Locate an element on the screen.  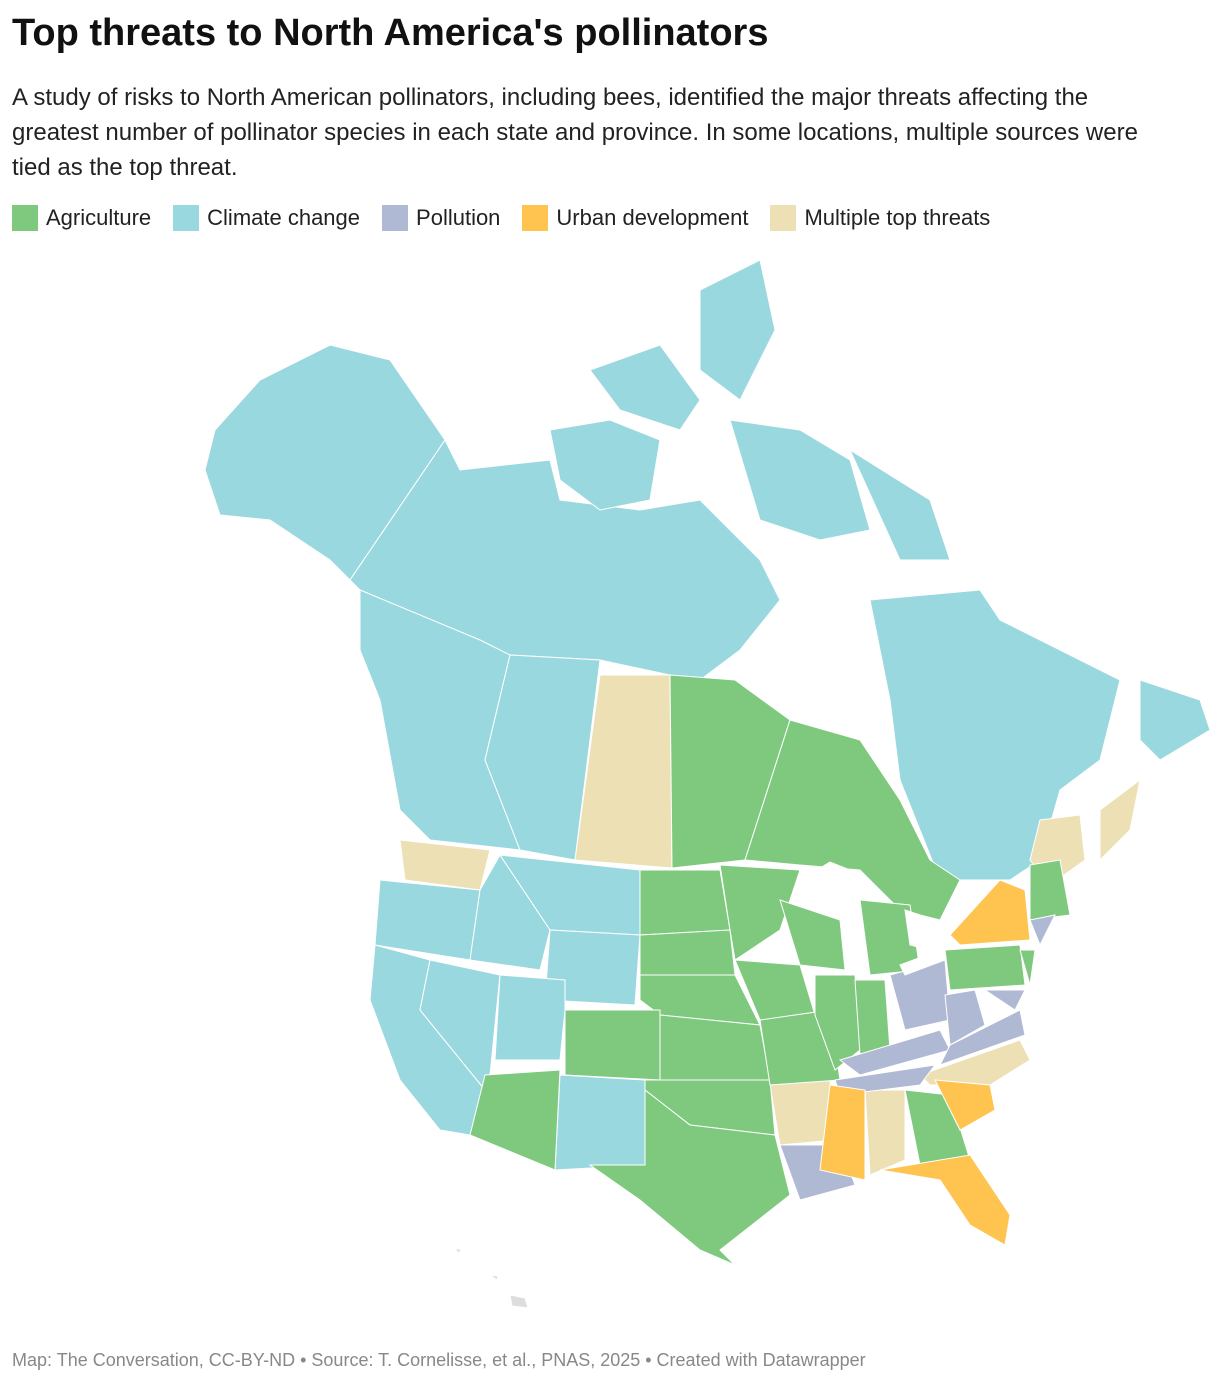
great-lakes is located at coordinates (872, 918).